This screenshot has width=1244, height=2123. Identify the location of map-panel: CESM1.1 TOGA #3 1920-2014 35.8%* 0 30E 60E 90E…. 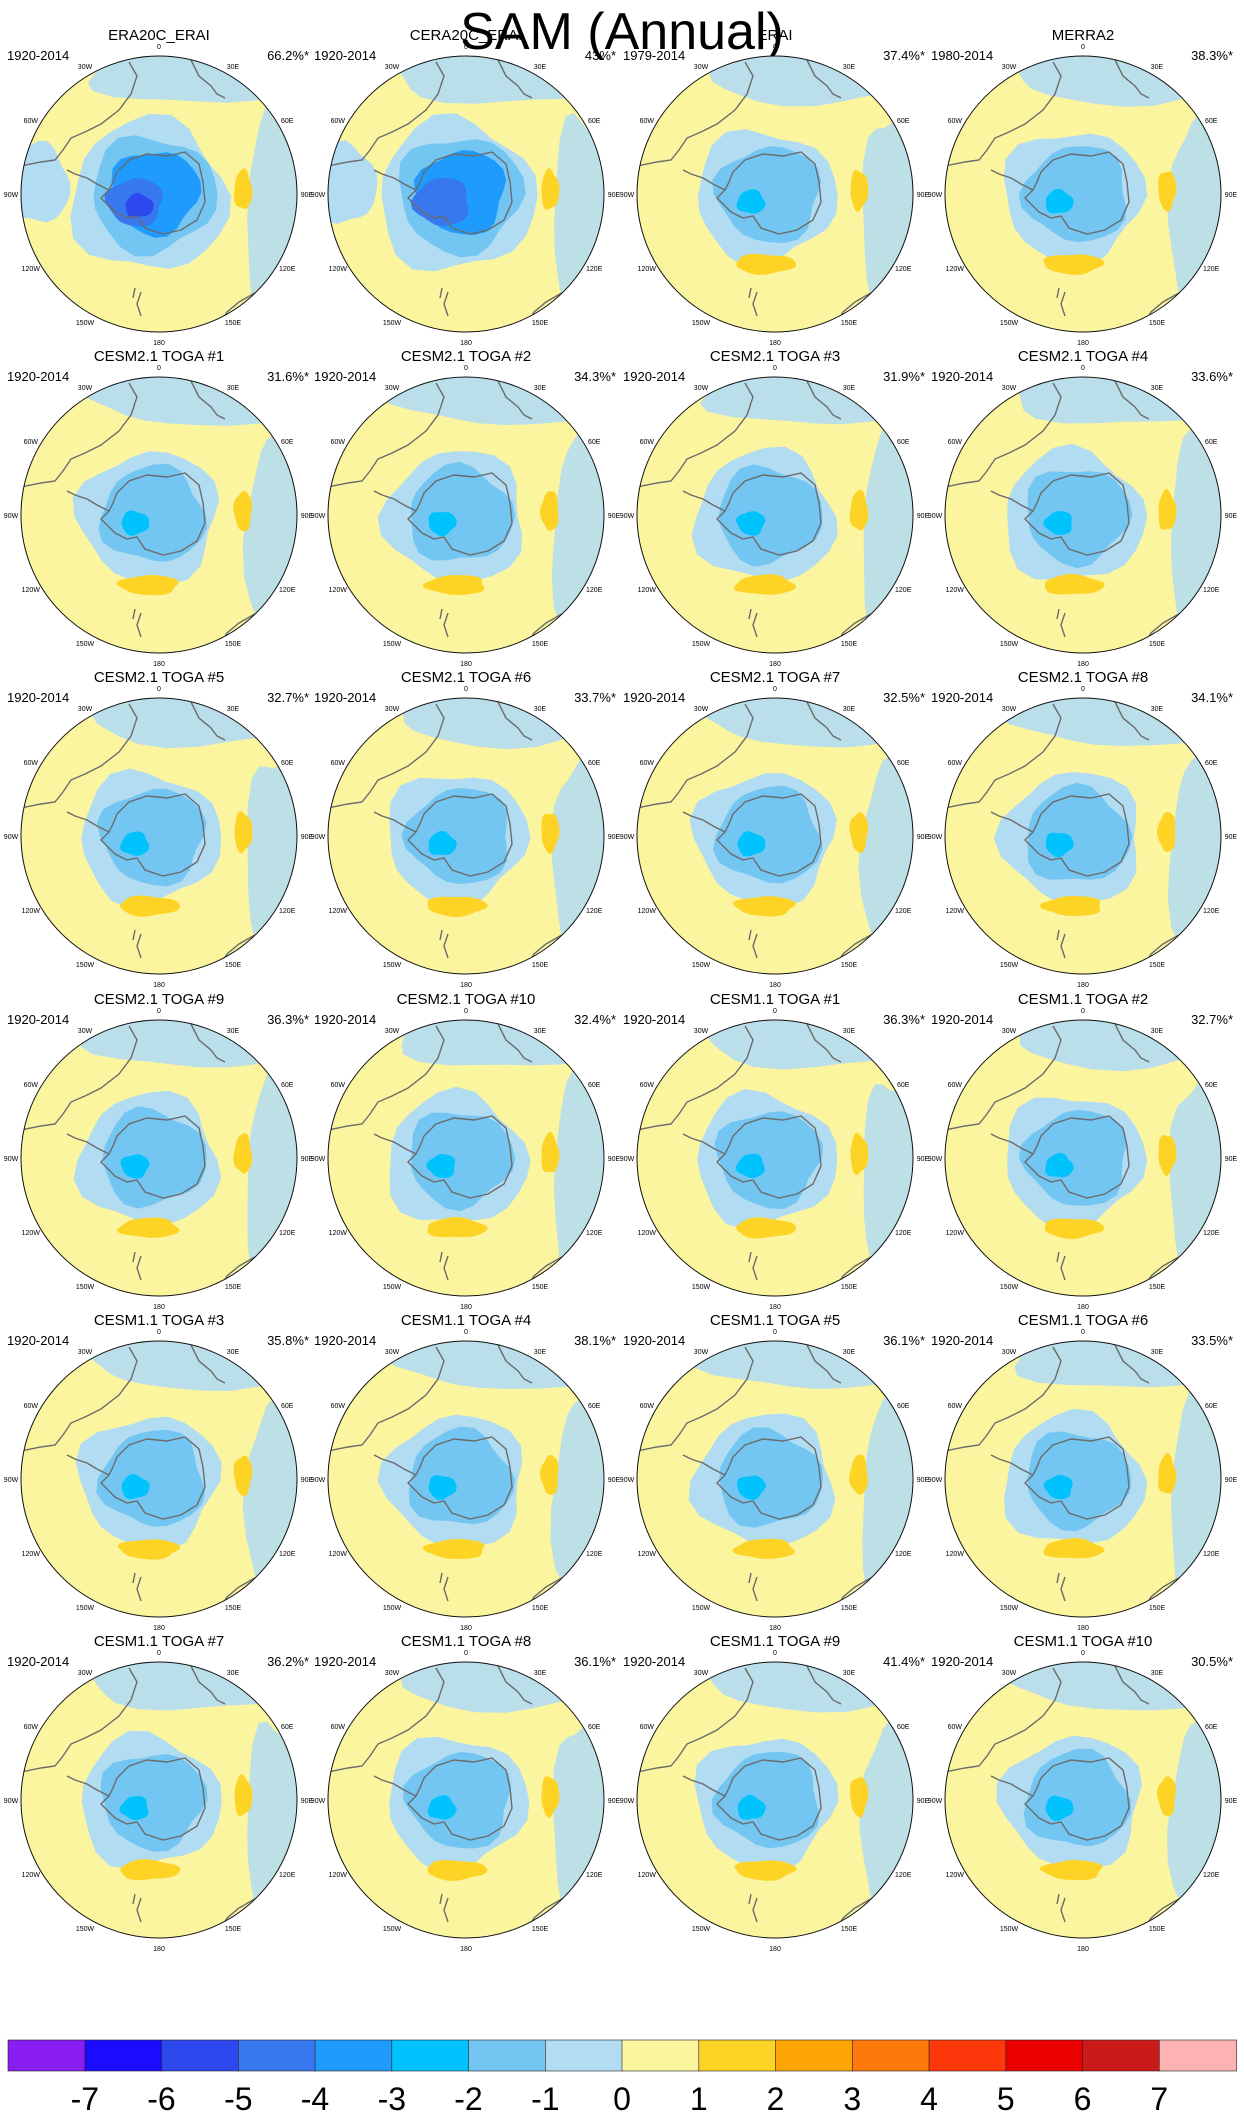
(159, 1472).